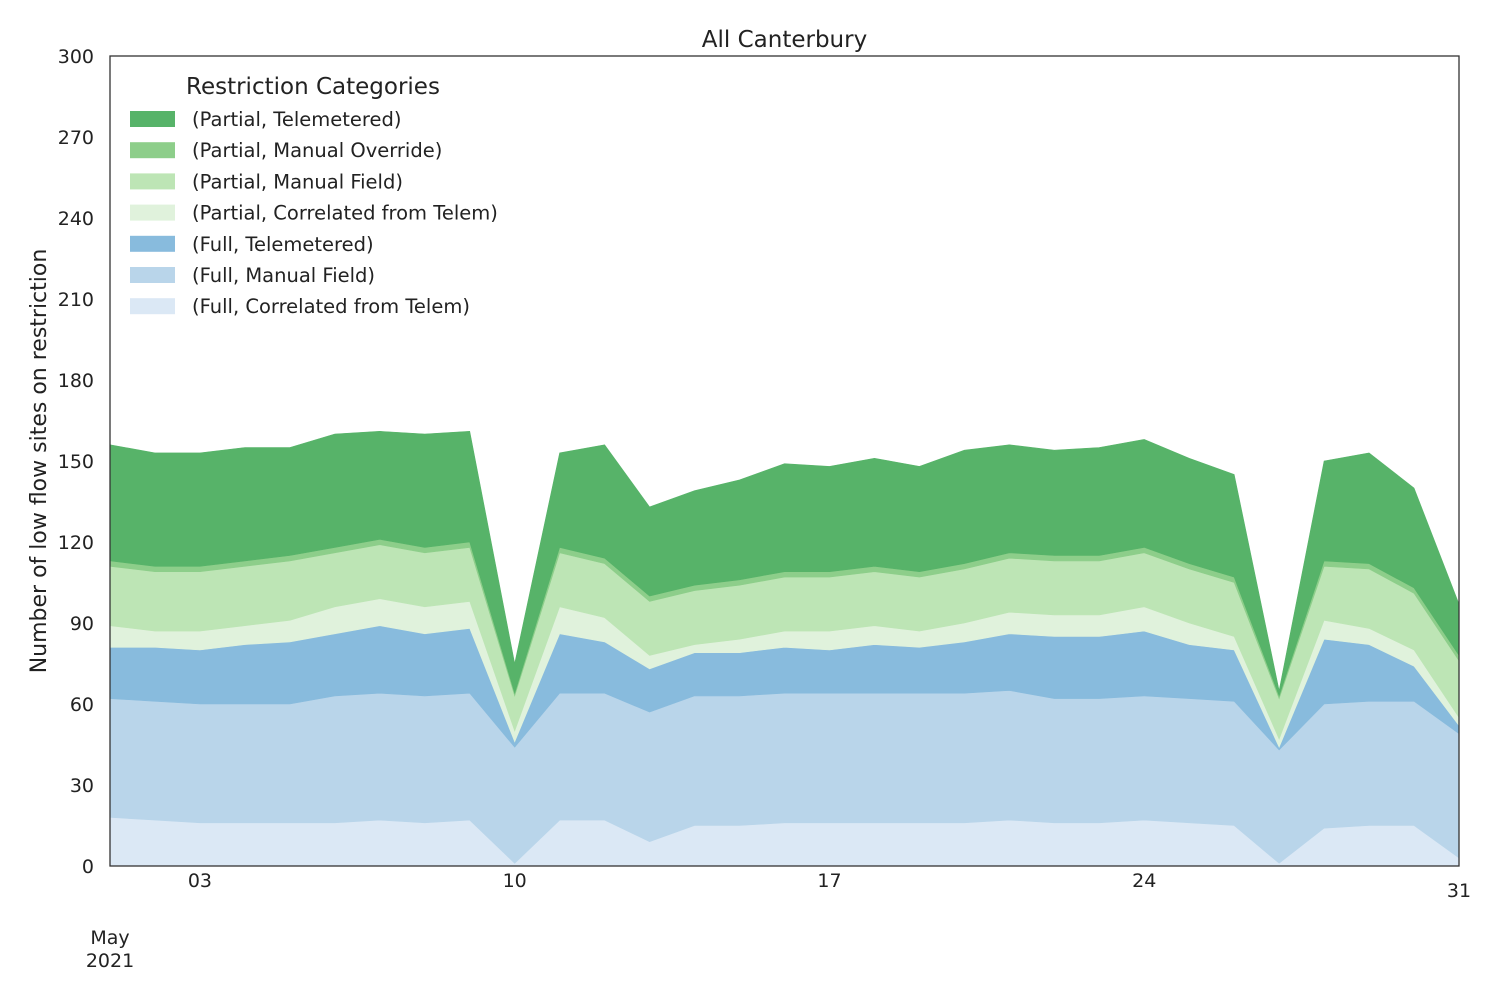  I want to click on y-axis-ticks: 0 30 60 90 120 150 180 210 240 270 300, so click(76, 462).